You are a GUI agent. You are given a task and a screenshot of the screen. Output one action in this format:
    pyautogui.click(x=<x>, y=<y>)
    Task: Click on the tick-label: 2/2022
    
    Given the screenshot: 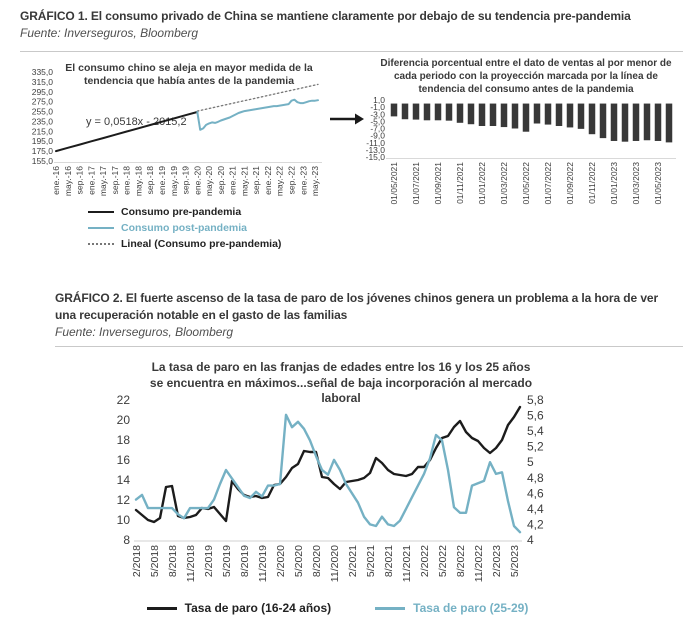 What is the action you would take?
    pyautogui.click(x=425, y=561)
    